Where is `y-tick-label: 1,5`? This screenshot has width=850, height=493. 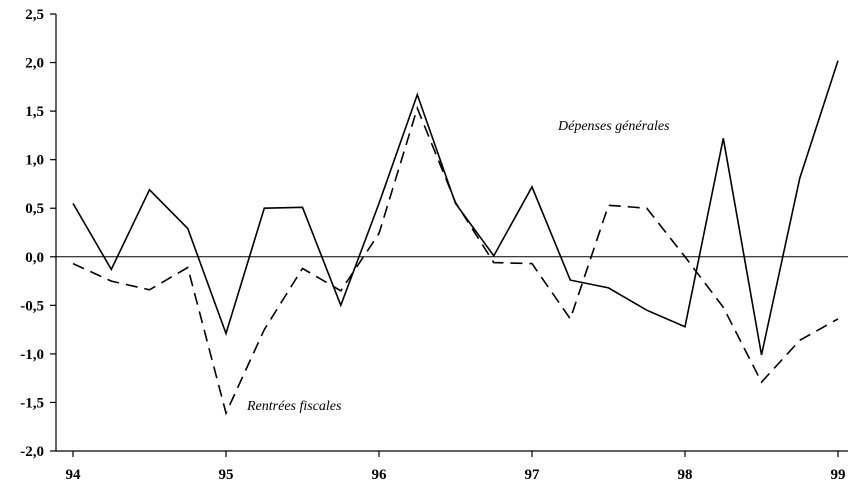
y-tick-label: 1,5 is located at coordinates (34, 112).